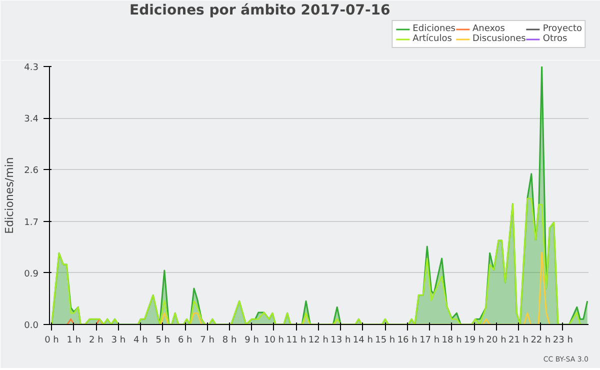 This screenshot has width=600, height=370. I want to click on y-tick-label: 1.7, so click(31, 223).